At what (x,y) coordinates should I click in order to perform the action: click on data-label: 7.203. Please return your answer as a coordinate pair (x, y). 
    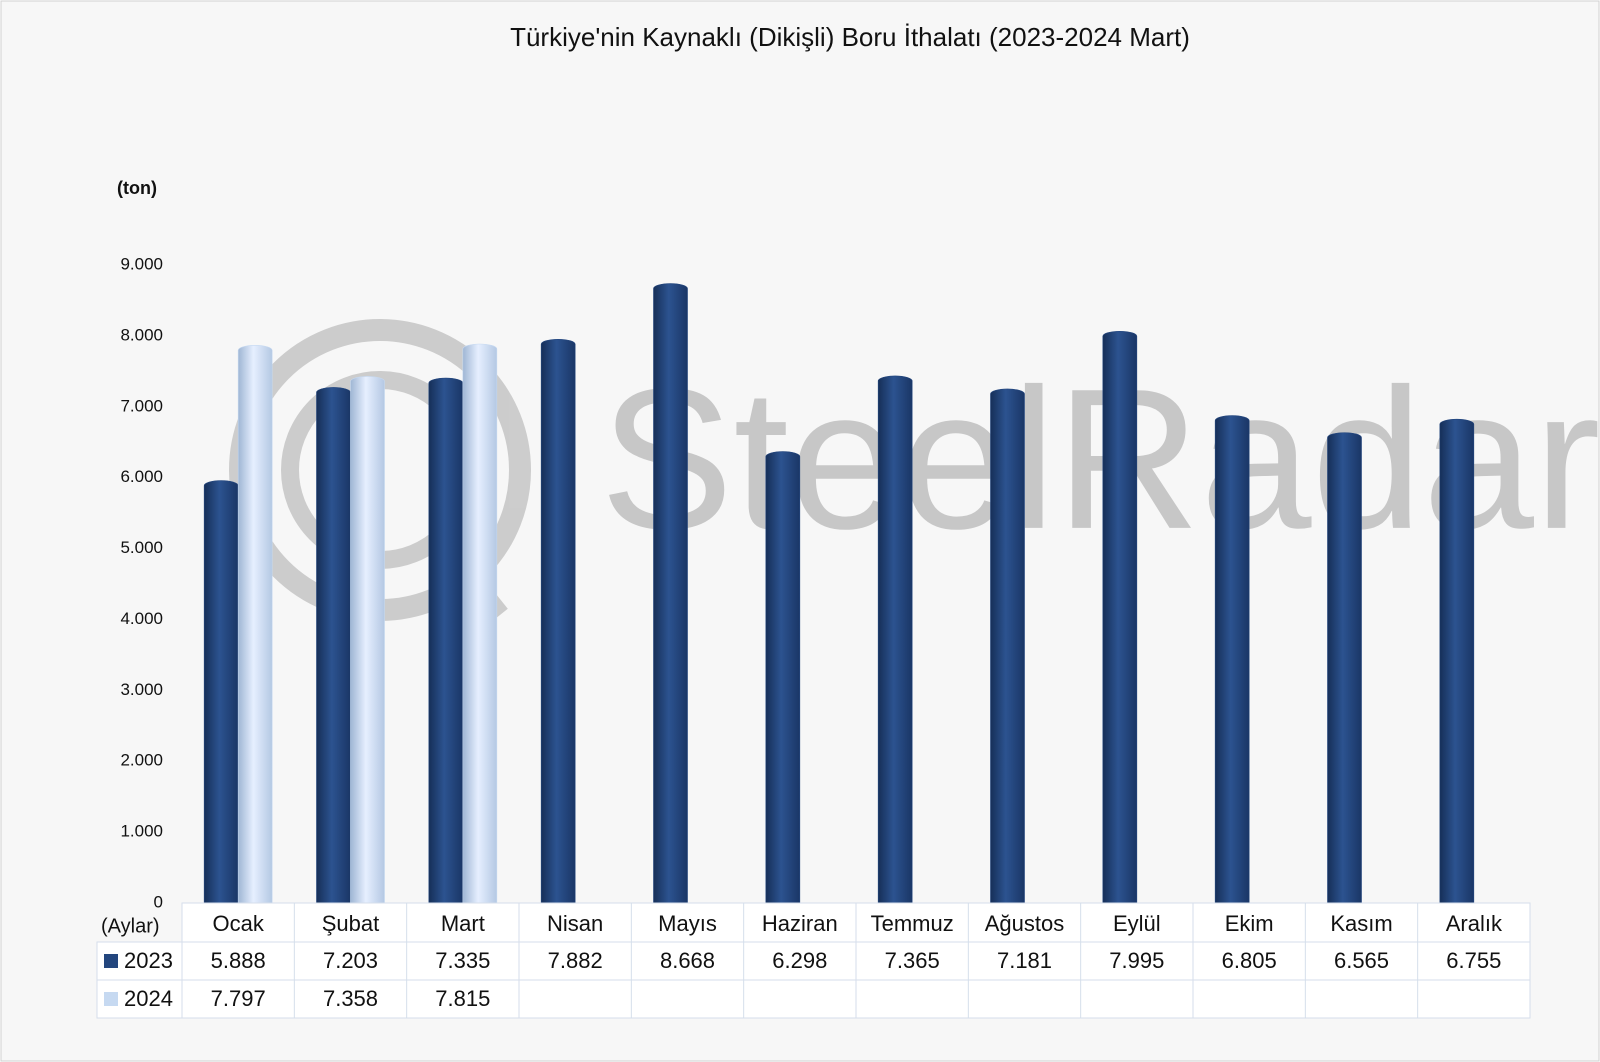
    Looking at the image, I should click on (350, 960).